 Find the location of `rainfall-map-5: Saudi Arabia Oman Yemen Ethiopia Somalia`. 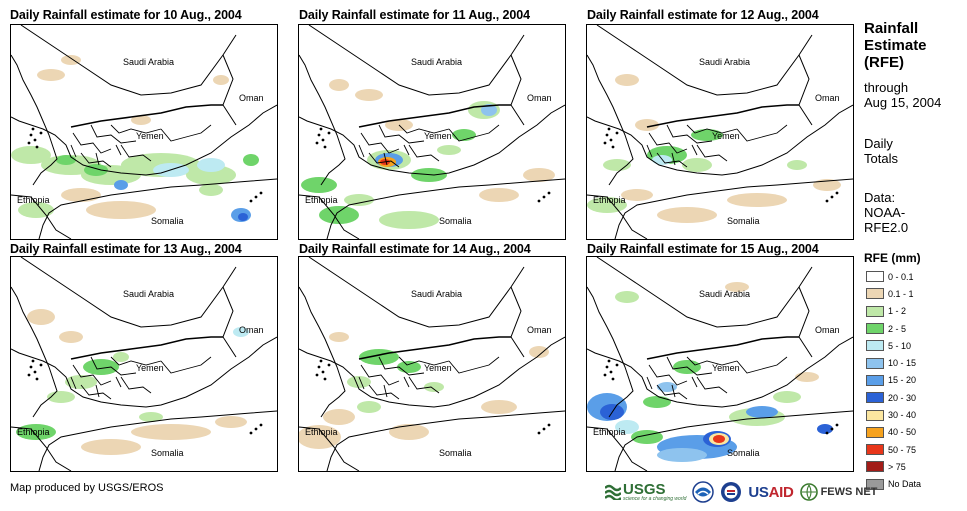

rainfall-map-5: Saudi Arabia Oman Yemen Ethiopia Somalia is located at coordinates (432, 364).